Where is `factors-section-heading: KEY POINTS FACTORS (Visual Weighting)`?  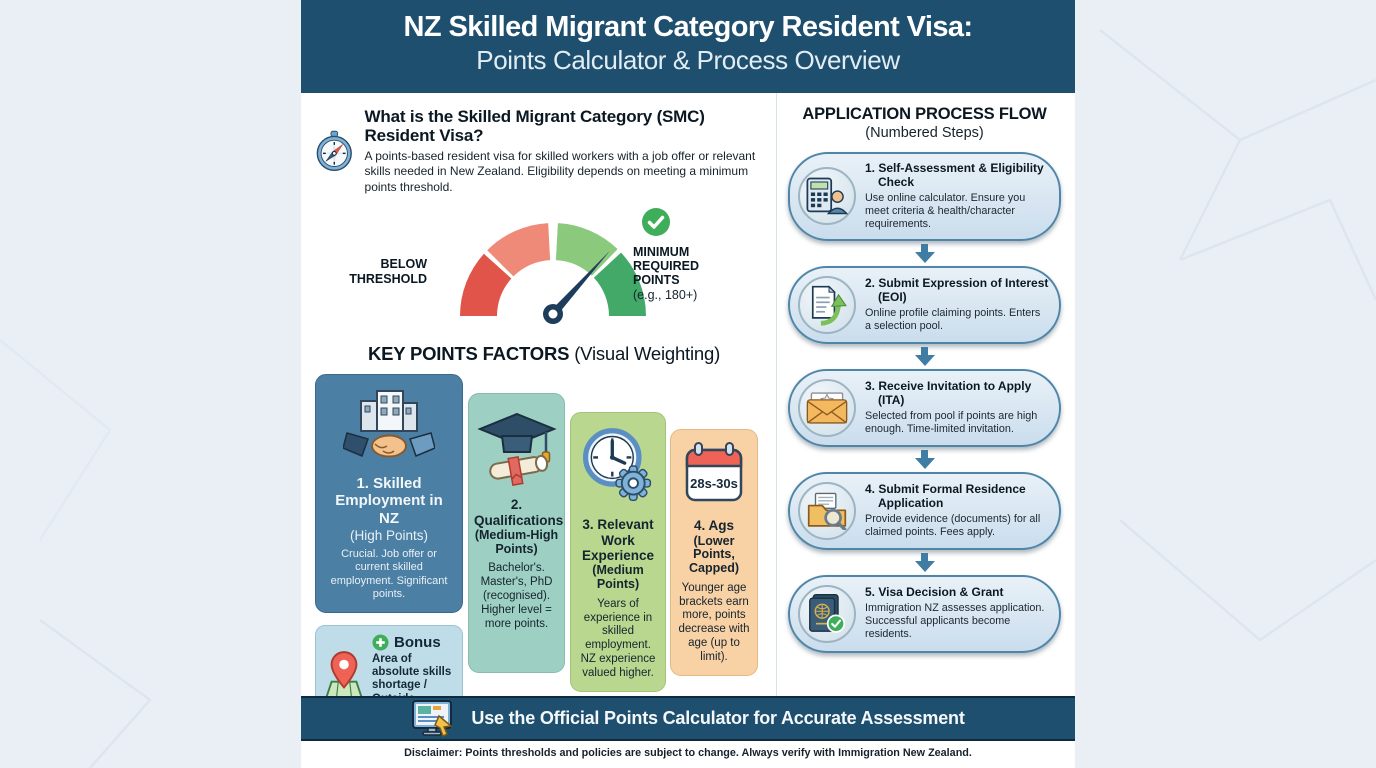
factors-section-heading: KEY POINTS FACTORS (Visual Weighting) is located at coordinates (544, 354).